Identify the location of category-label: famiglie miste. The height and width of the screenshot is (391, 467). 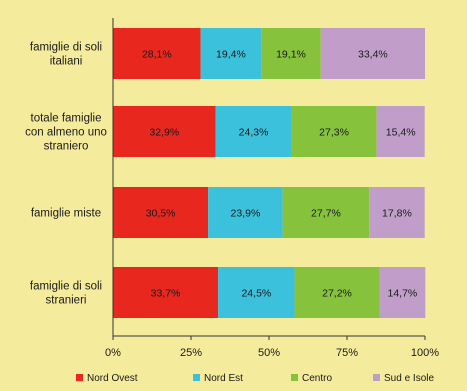
(66, 214).